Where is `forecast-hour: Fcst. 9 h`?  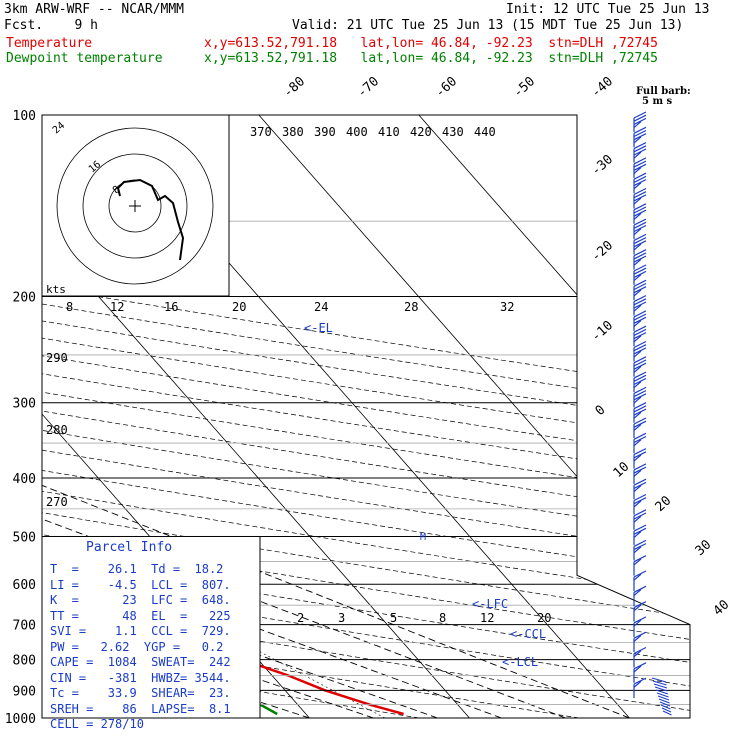 forecast-hour: Fcst. 9 h is located at coordinates (51, 25).